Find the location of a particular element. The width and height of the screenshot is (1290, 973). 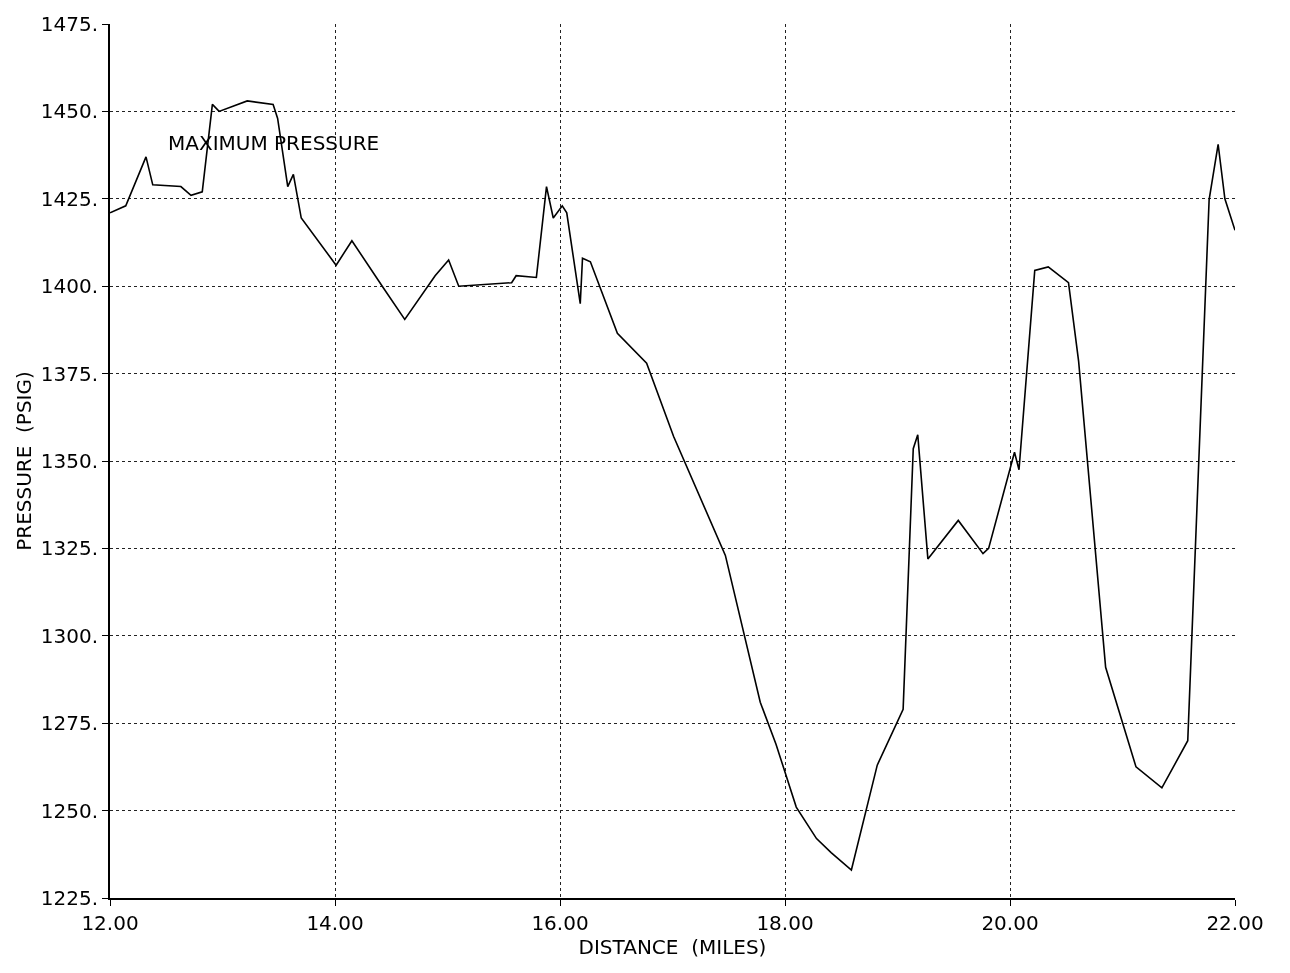

y-tick-label: 1375. is located at coordinates (69, 373).